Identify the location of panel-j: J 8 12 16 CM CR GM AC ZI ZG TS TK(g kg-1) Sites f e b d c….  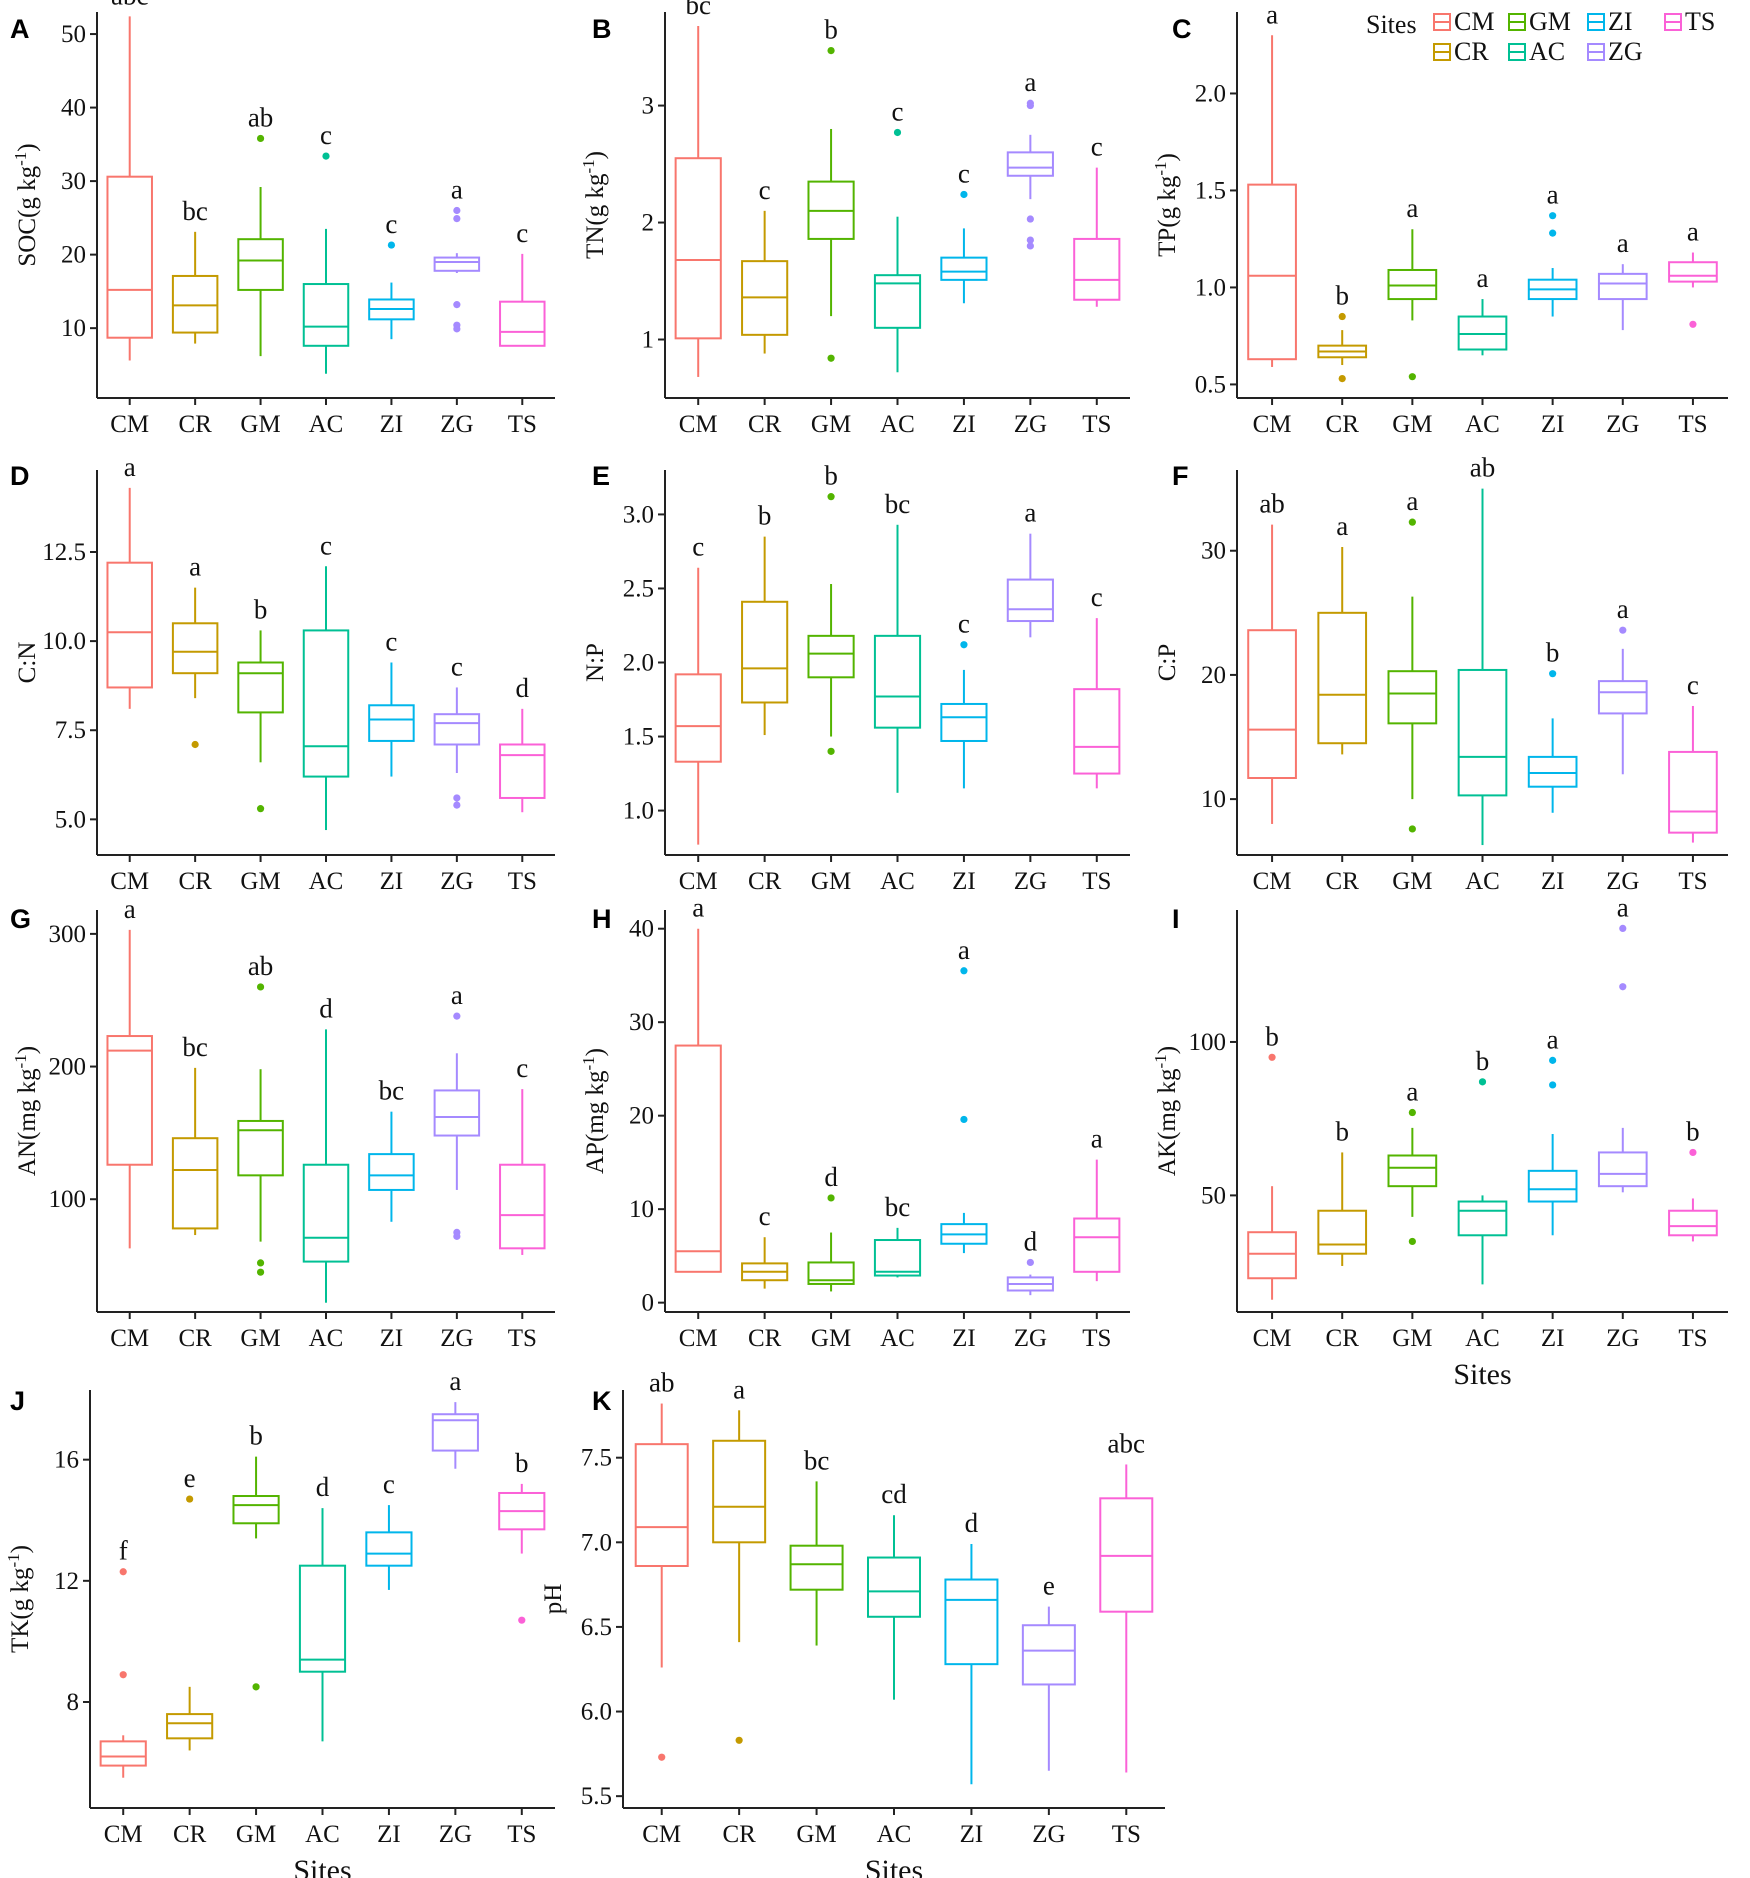
(279, 1622).